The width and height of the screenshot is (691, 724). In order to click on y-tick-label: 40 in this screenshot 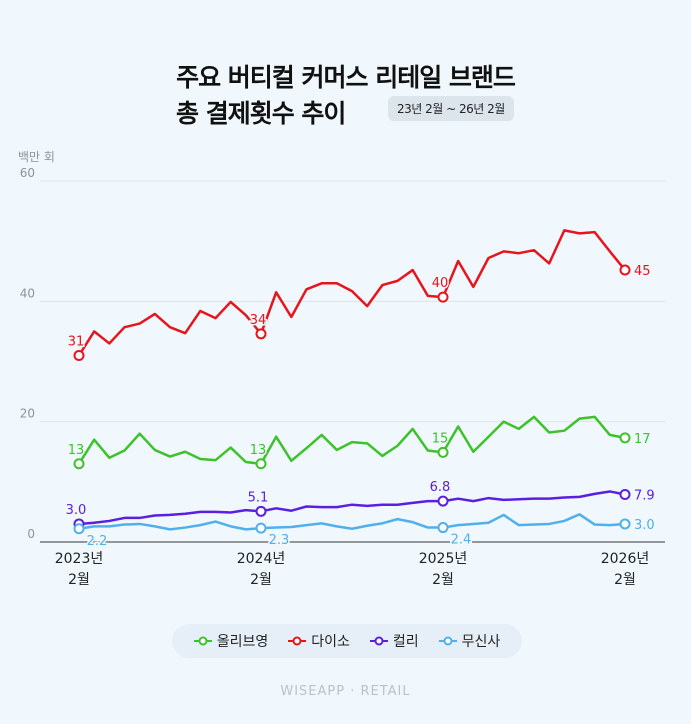, I will do `click(27, 293)`.